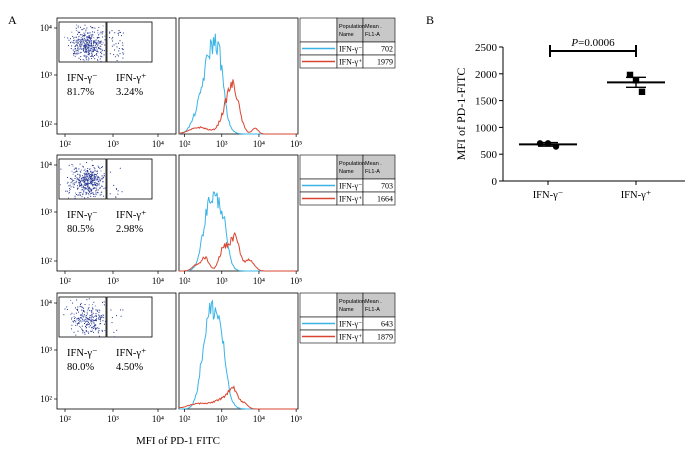  Describe the element at coordinates (352, 302) in the screenshot. I see `legend-header-name-line1: Population` at that location.